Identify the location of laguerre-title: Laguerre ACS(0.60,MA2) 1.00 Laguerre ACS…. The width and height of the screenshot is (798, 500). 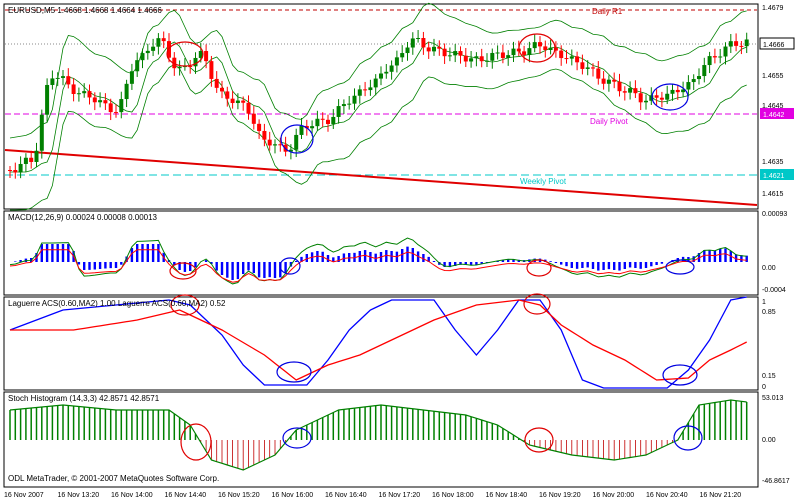
(117, 303).